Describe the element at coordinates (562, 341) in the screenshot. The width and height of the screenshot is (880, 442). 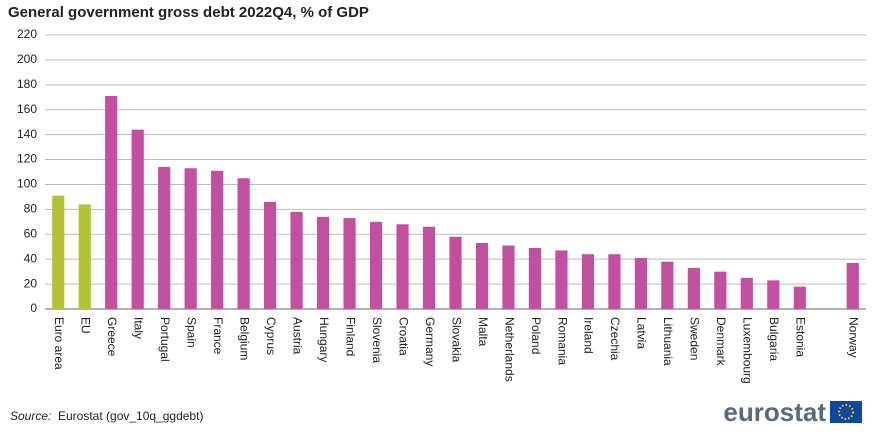
I see `x-tick-label: Romania` at that location.